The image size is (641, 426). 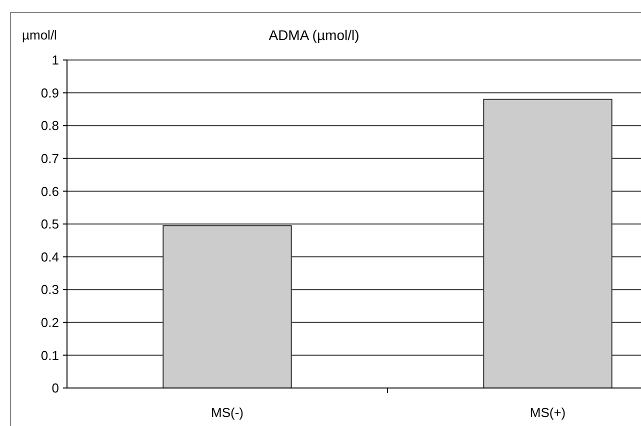 What do you see at coordinates (49, 290) in the screenshot?
I see `y-tick-label: 0.3` at bounding box center [49, 290].